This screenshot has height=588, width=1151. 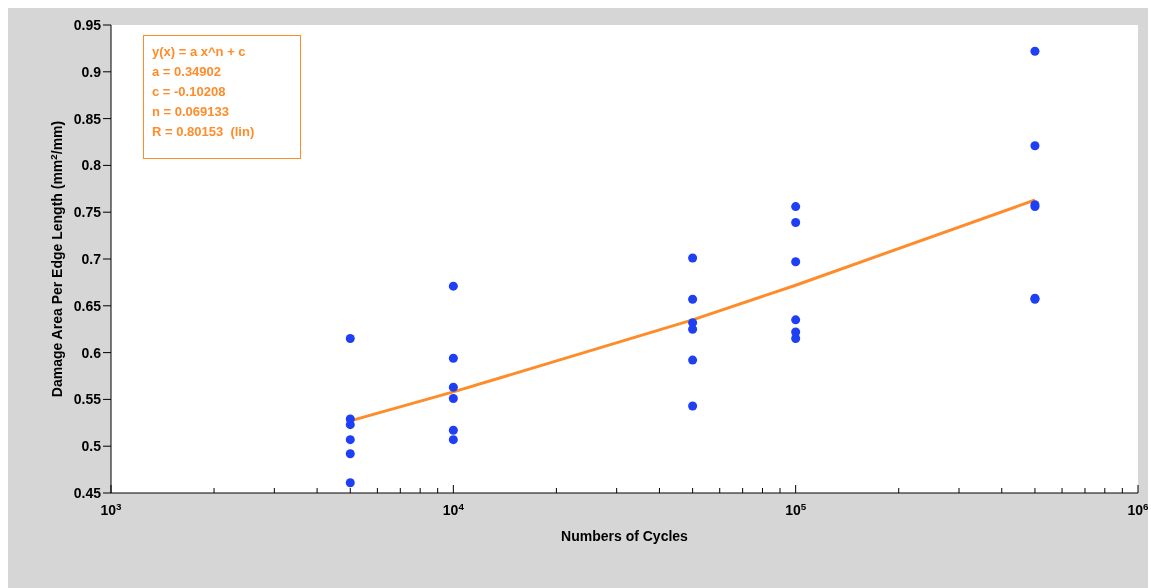 I want to click on y-tick-label: 0.55, so click(x=87, y=399).